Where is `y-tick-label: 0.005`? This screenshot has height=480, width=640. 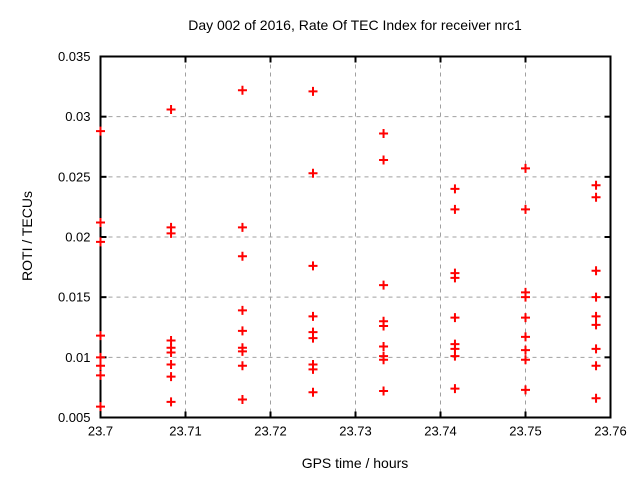
y-tick-label: 0.005 is located at coordinates (74, 417).